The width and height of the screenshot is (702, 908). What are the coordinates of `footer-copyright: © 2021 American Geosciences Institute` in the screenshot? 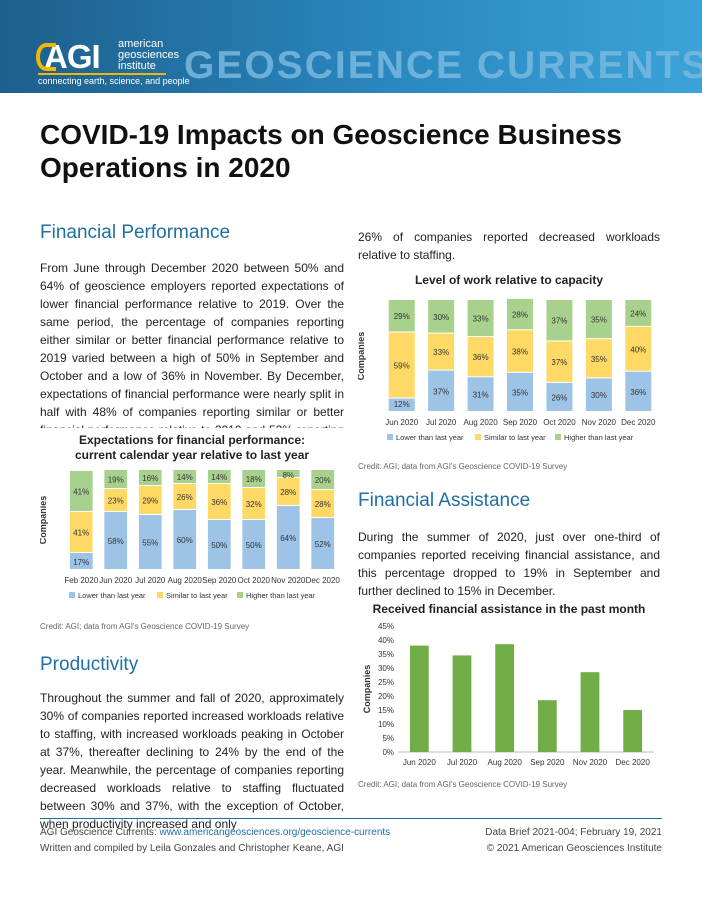 It's located at (574, 848).